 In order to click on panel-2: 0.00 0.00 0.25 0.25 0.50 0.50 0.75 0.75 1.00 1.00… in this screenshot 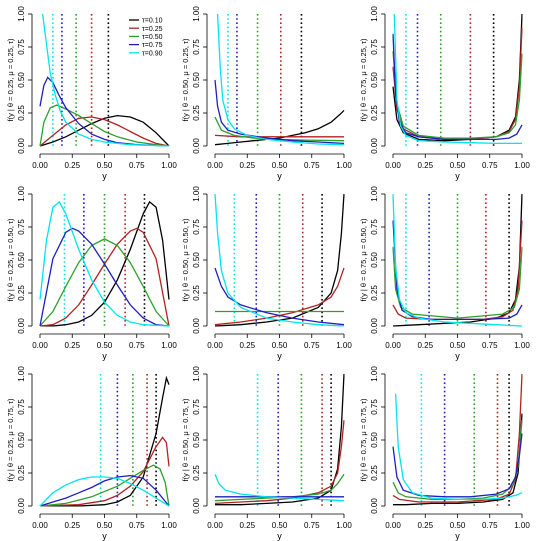, I will do `click(266, 93)`.